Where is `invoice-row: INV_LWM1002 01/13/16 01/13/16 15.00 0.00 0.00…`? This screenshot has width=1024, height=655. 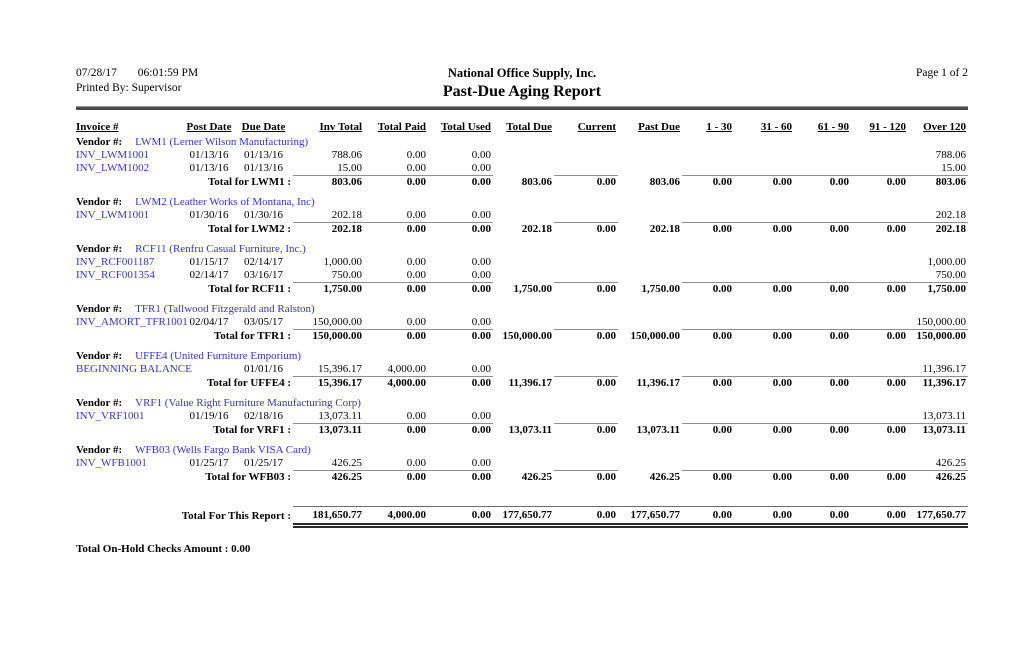
invoice-row: INV_LWM1002 01/13/16 01/13/16 15.00 0.00 0.00… is located at coordinates (522, 169).